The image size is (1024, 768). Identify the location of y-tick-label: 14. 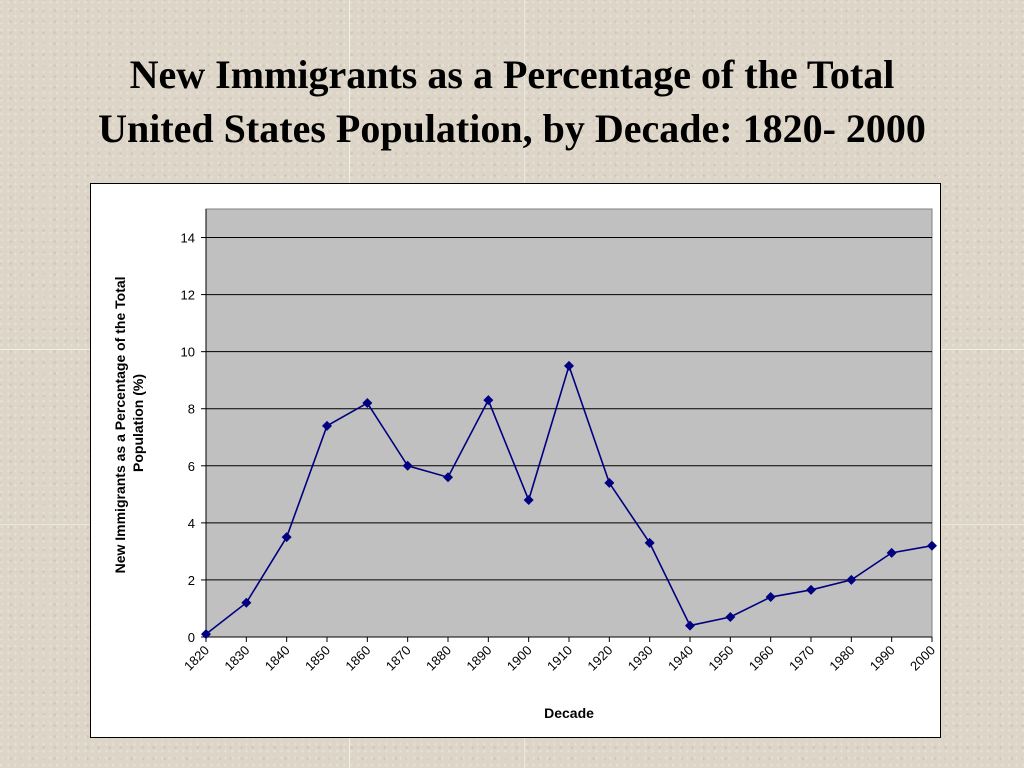
(188, 238).